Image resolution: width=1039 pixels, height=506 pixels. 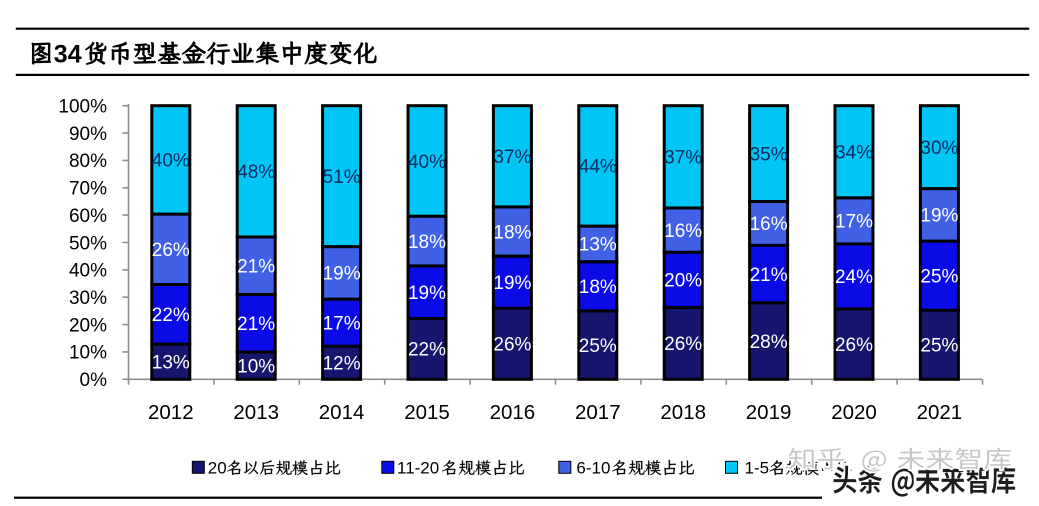 What do you see at coordinates (854, 277) in the screenshot?
I see `svg-text: 24%` at bounding box center [854, 277].